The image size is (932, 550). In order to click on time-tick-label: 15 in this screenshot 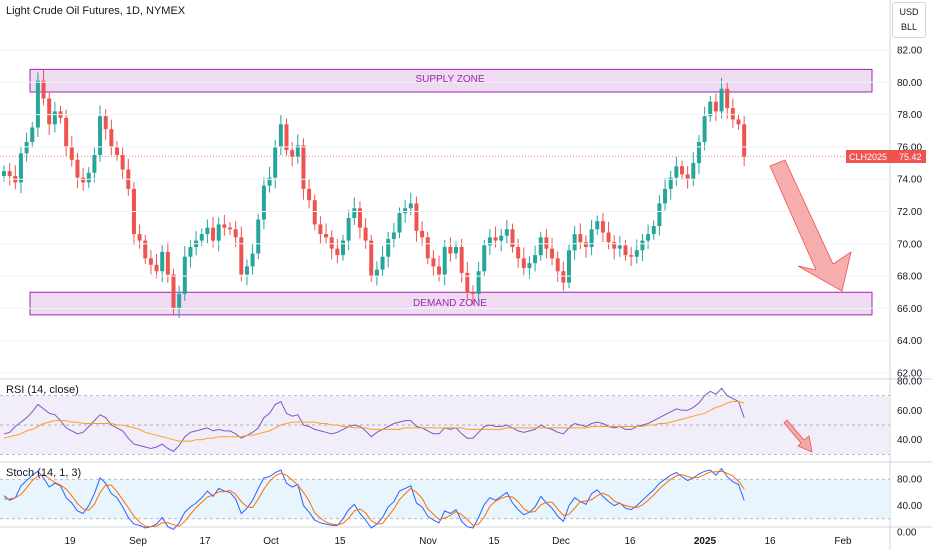, I will do `click(494, 541)`.